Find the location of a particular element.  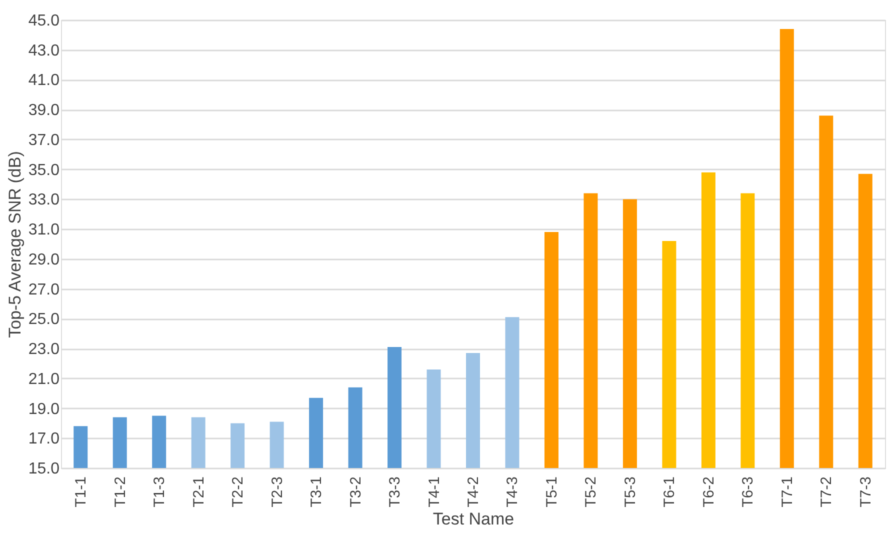

x-tick-label: T6-2 is located at coordinates (709, 492).